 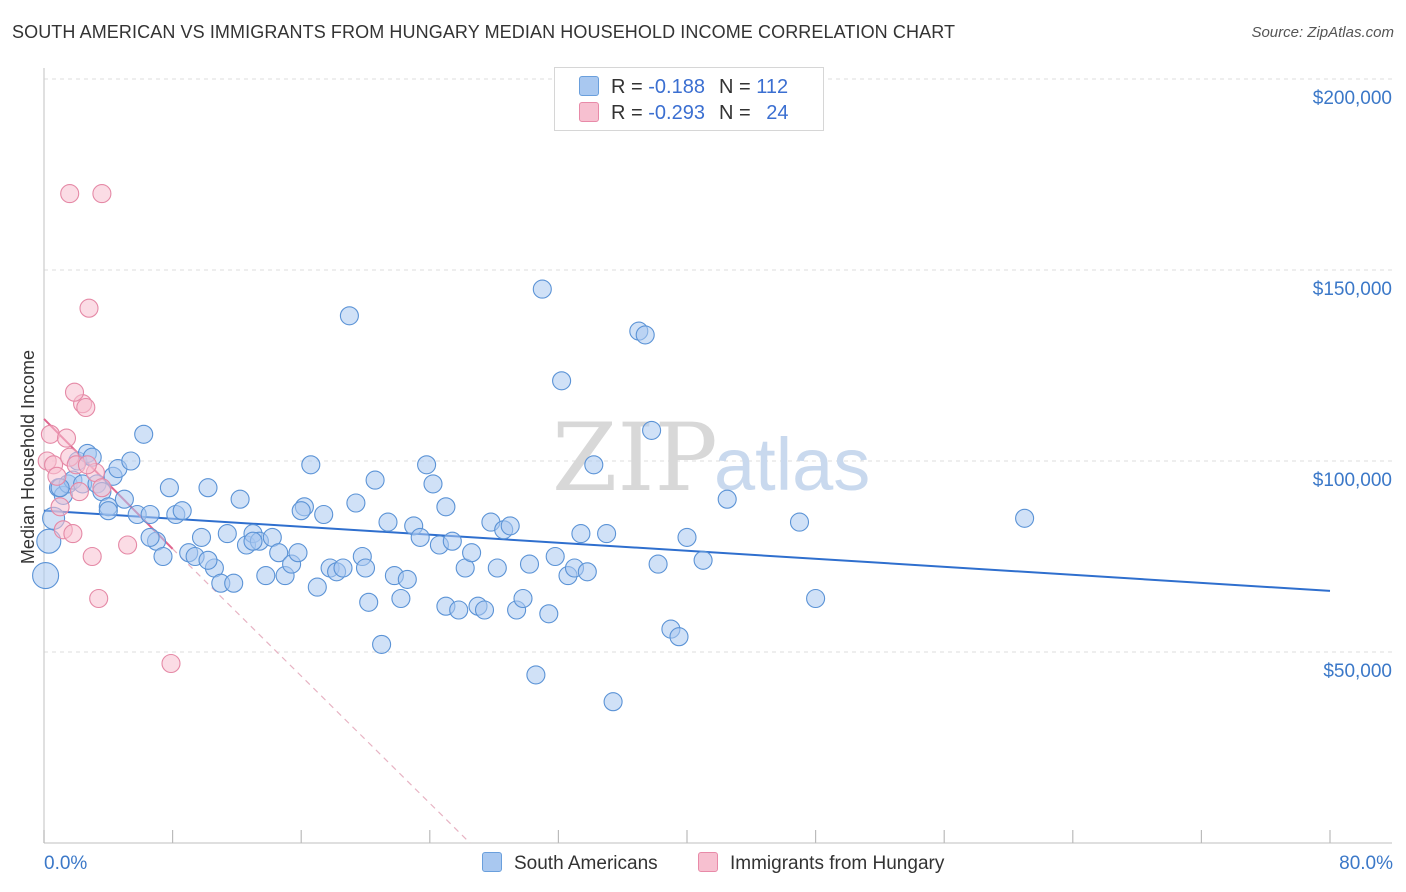 I want to click on legend-item-south-americans: South Americans, so click(x=570, y=863).